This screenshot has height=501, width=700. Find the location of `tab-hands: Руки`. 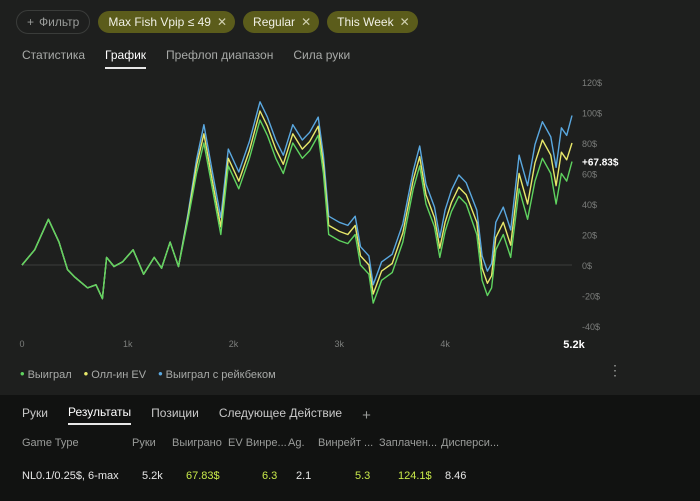

tab-hands: Руки is located at coordinates (35, 413).